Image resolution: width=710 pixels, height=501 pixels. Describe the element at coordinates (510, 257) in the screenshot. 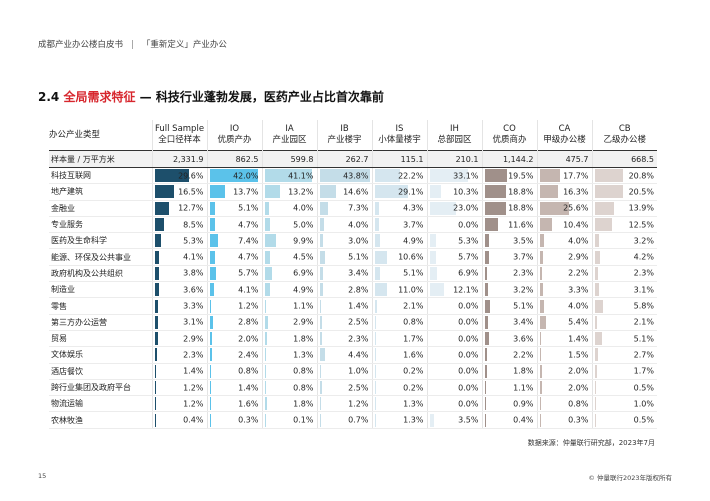

I see `share-cell: 3.7%` at that location.